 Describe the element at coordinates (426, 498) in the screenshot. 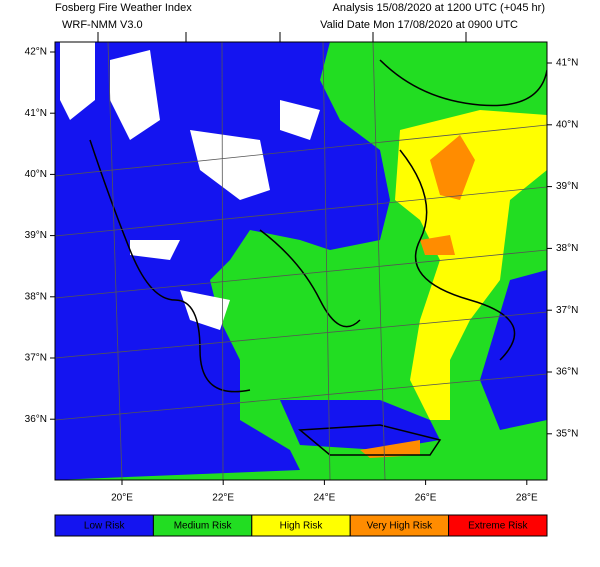

I see `lon-label: 26°E` at that location.